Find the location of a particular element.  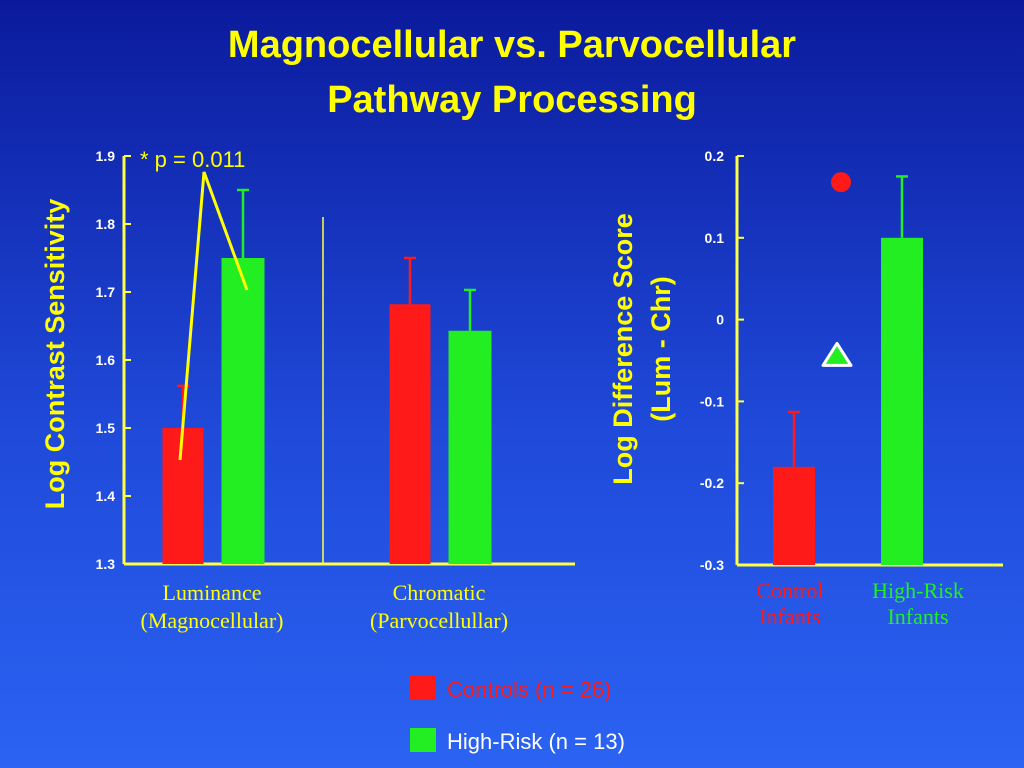

right-y-tick-label: 0.2 is located at coordinates (715, 156).